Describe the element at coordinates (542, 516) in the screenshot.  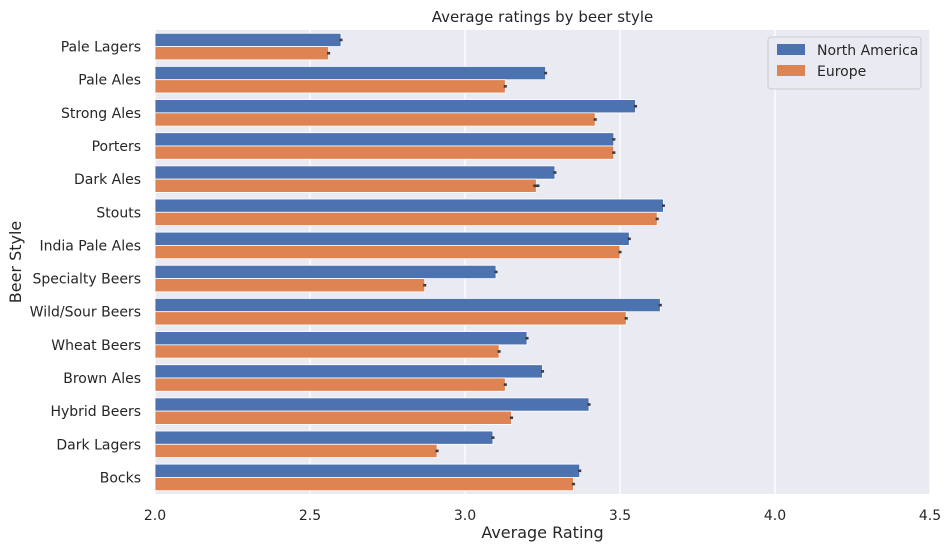
I see `x-axis-ticks: 2.0 2.5 3.0 3.5 4.0 4.5` at that location.